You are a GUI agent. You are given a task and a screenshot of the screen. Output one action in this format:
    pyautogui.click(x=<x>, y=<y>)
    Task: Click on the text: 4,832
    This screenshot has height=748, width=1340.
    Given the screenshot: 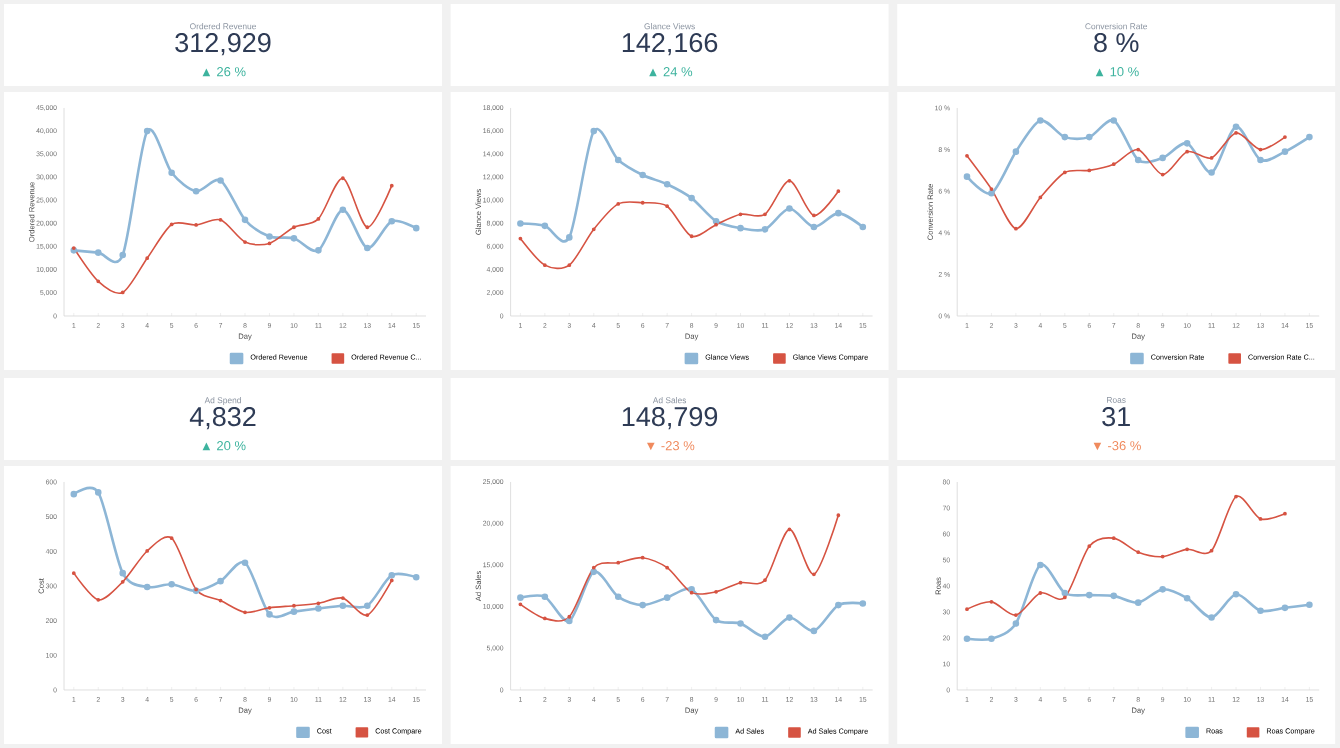 What is the action you would take?
    pyautogui.click(x=222, y=418)
    